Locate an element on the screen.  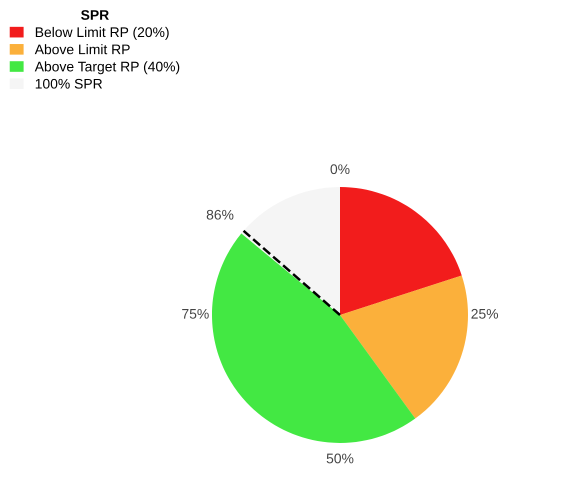
text: 86% is located at coordinates (220, 215).